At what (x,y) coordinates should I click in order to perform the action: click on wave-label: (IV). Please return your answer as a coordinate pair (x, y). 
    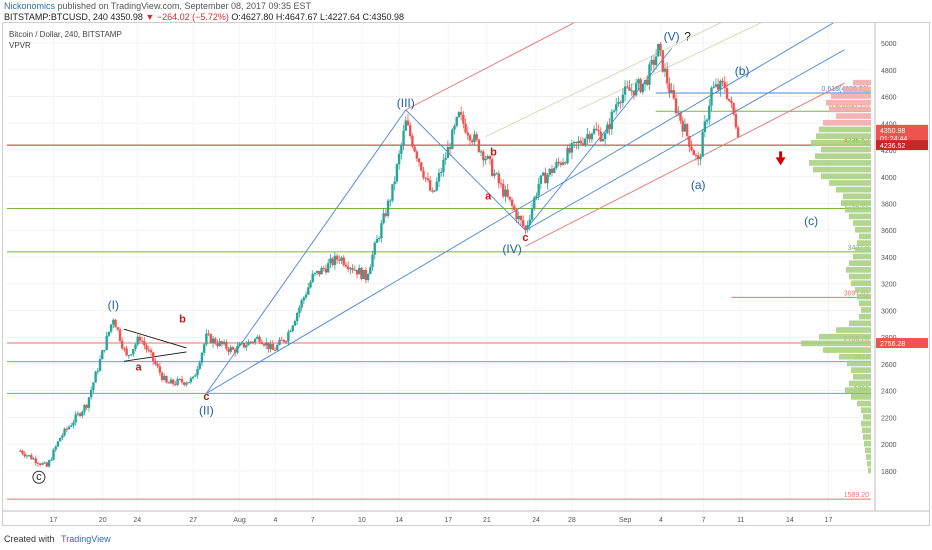
    Looking at the image, I should click on (511, 249).